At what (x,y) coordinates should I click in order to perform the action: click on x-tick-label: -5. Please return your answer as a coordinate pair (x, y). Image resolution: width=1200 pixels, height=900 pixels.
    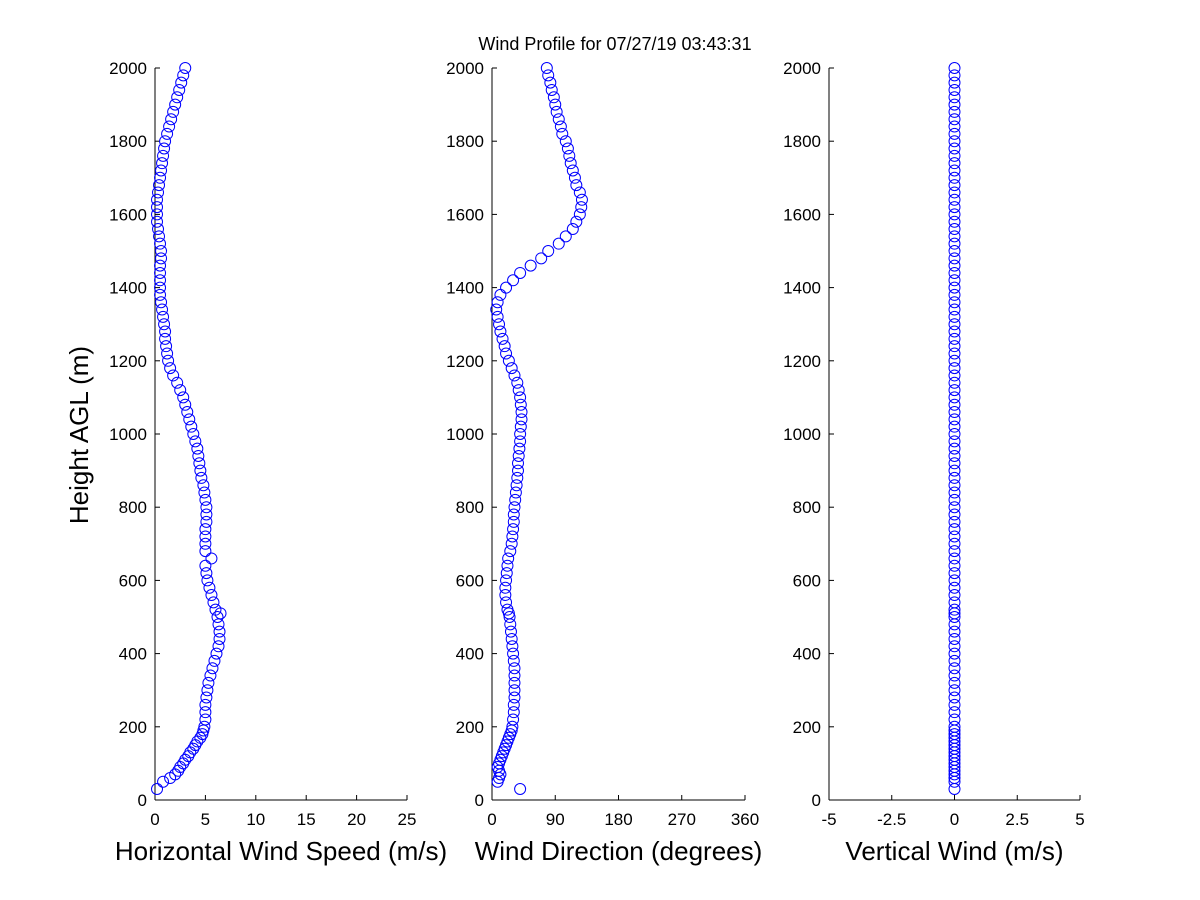
    Looking at the image, I should click on (828, 819).